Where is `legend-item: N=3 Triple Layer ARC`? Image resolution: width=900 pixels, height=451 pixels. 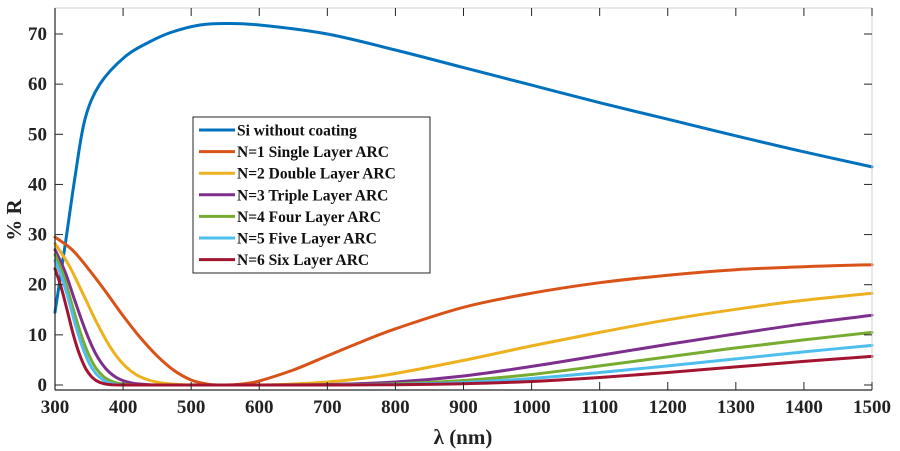
legend-item: N=3 Triple Layer ARC is located at coordinates (293, 195).